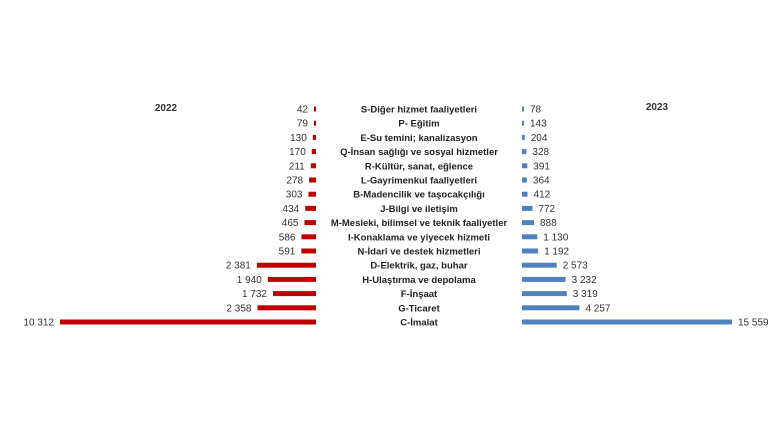 This screenshot has width=780, height=440. What do you see at coordinates (297, 152) in the screenshot?
I see `value-label-2022-q-insan-sagligi-ve-sosyal-hizmetler: 170` at bounding box center [297, 152].